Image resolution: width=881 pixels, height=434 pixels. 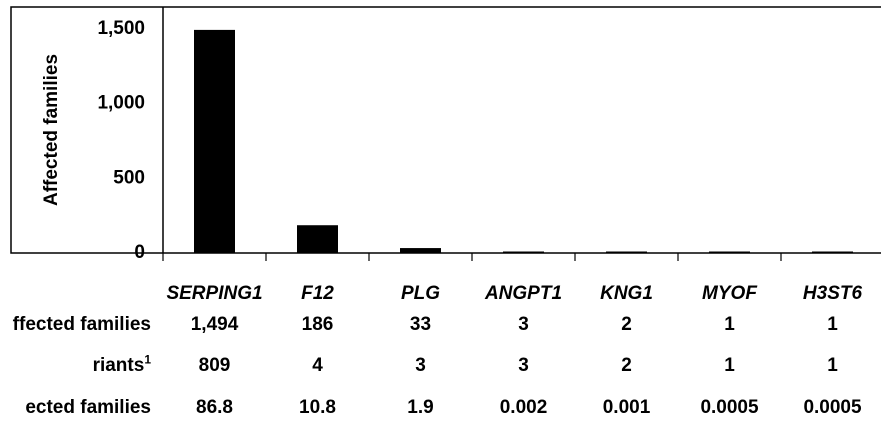 What do you see at coordinates (214, 407) in the screenshot?
I see `table-cell: 86.8` at bounding box center [214, 407].